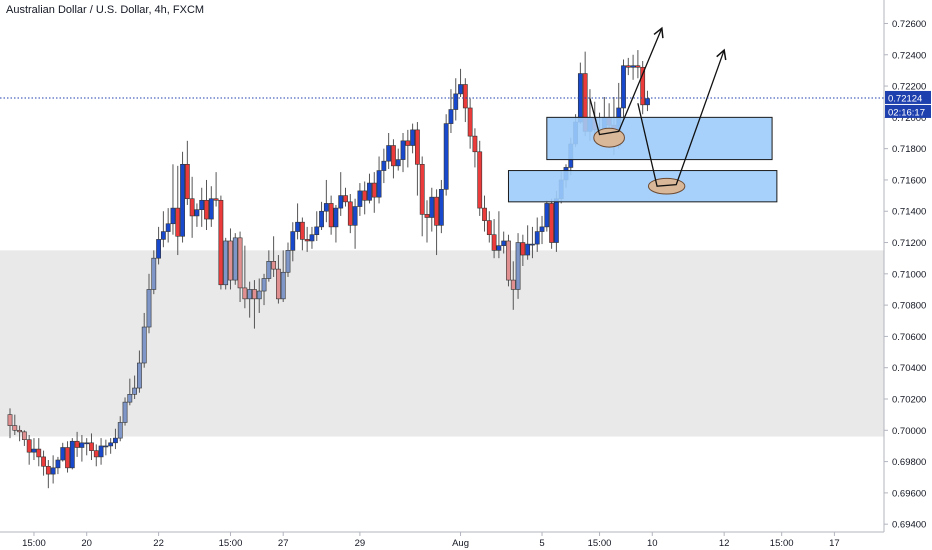  I want to click on y-tick-label: 0.72400, so click(909, 55).